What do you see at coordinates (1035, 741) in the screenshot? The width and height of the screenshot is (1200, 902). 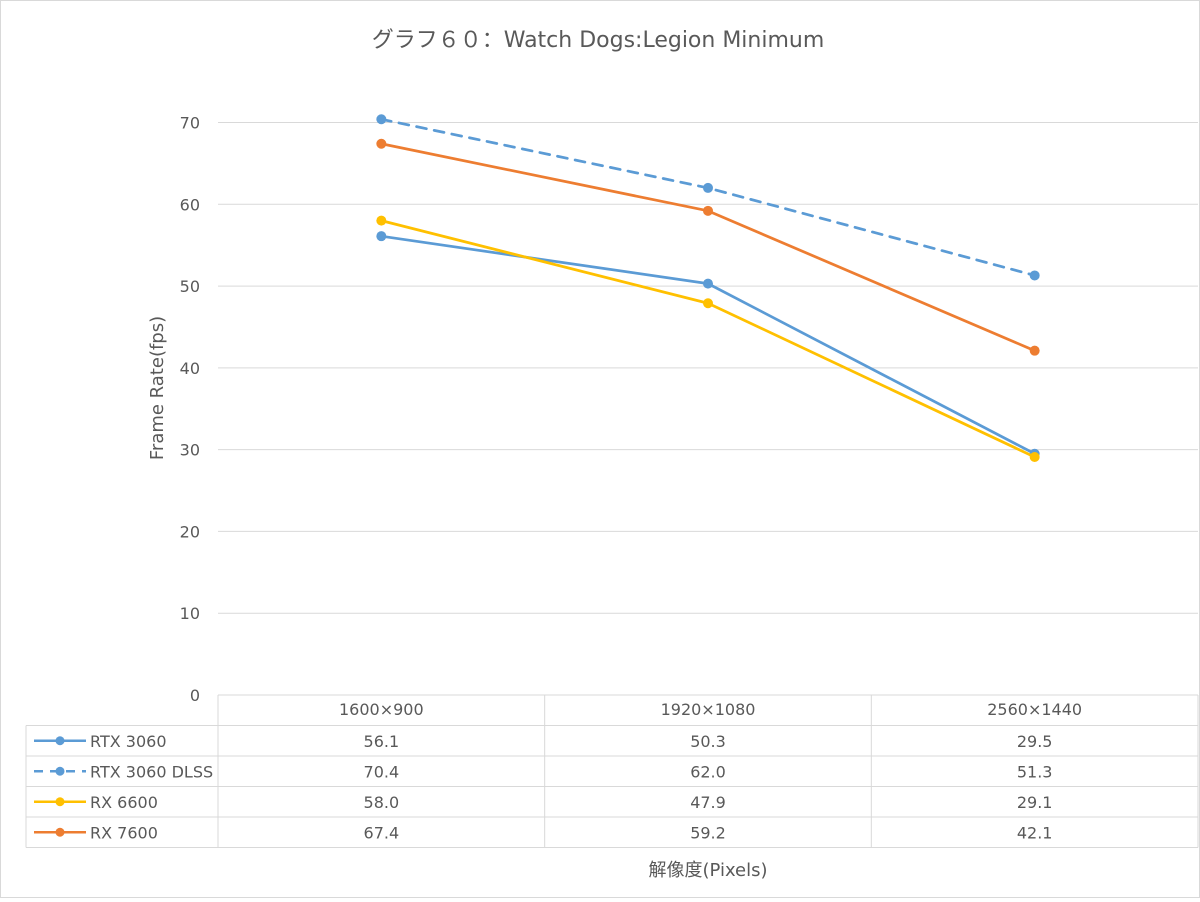 I see `table-cell-value: 29.5` at bounding box center [1035, 741].